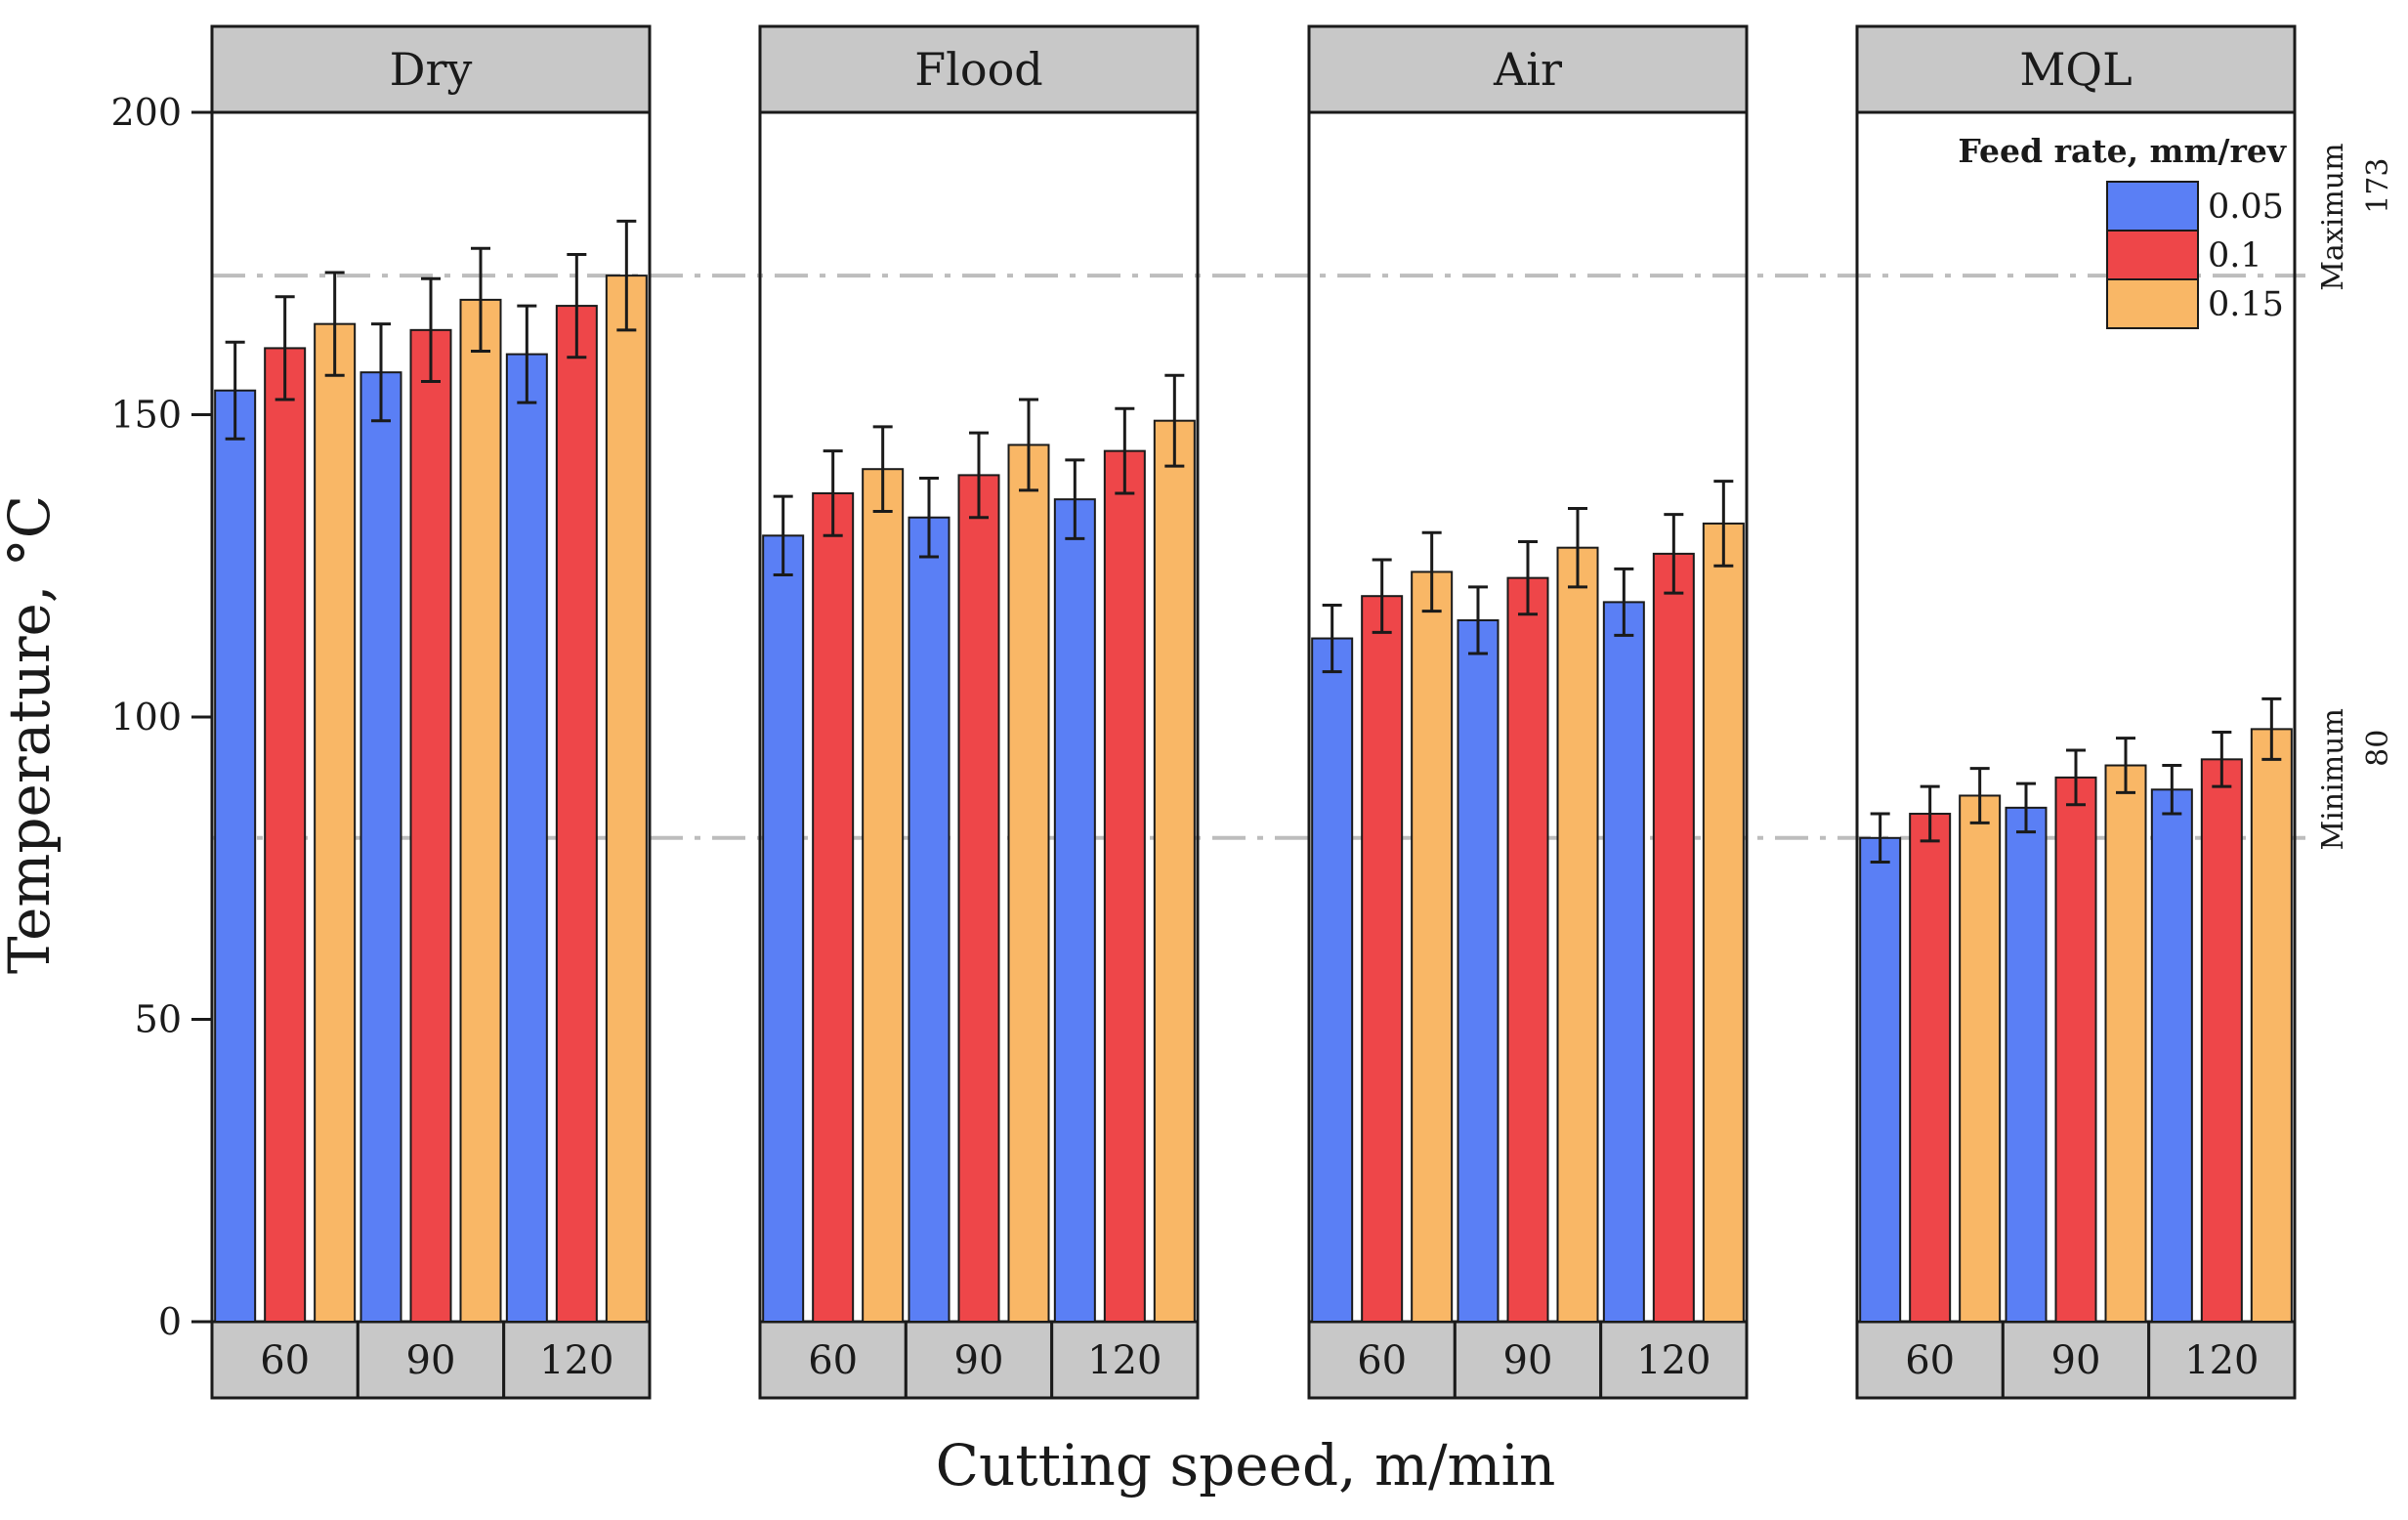  I want to click on reference-label-name: Maximum, so click(2333, 216).